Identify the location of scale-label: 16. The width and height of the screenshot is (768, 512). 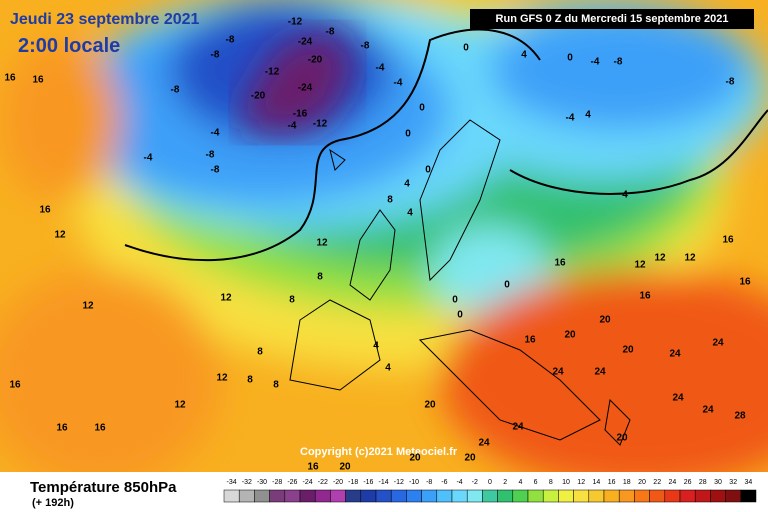
(612, 482).